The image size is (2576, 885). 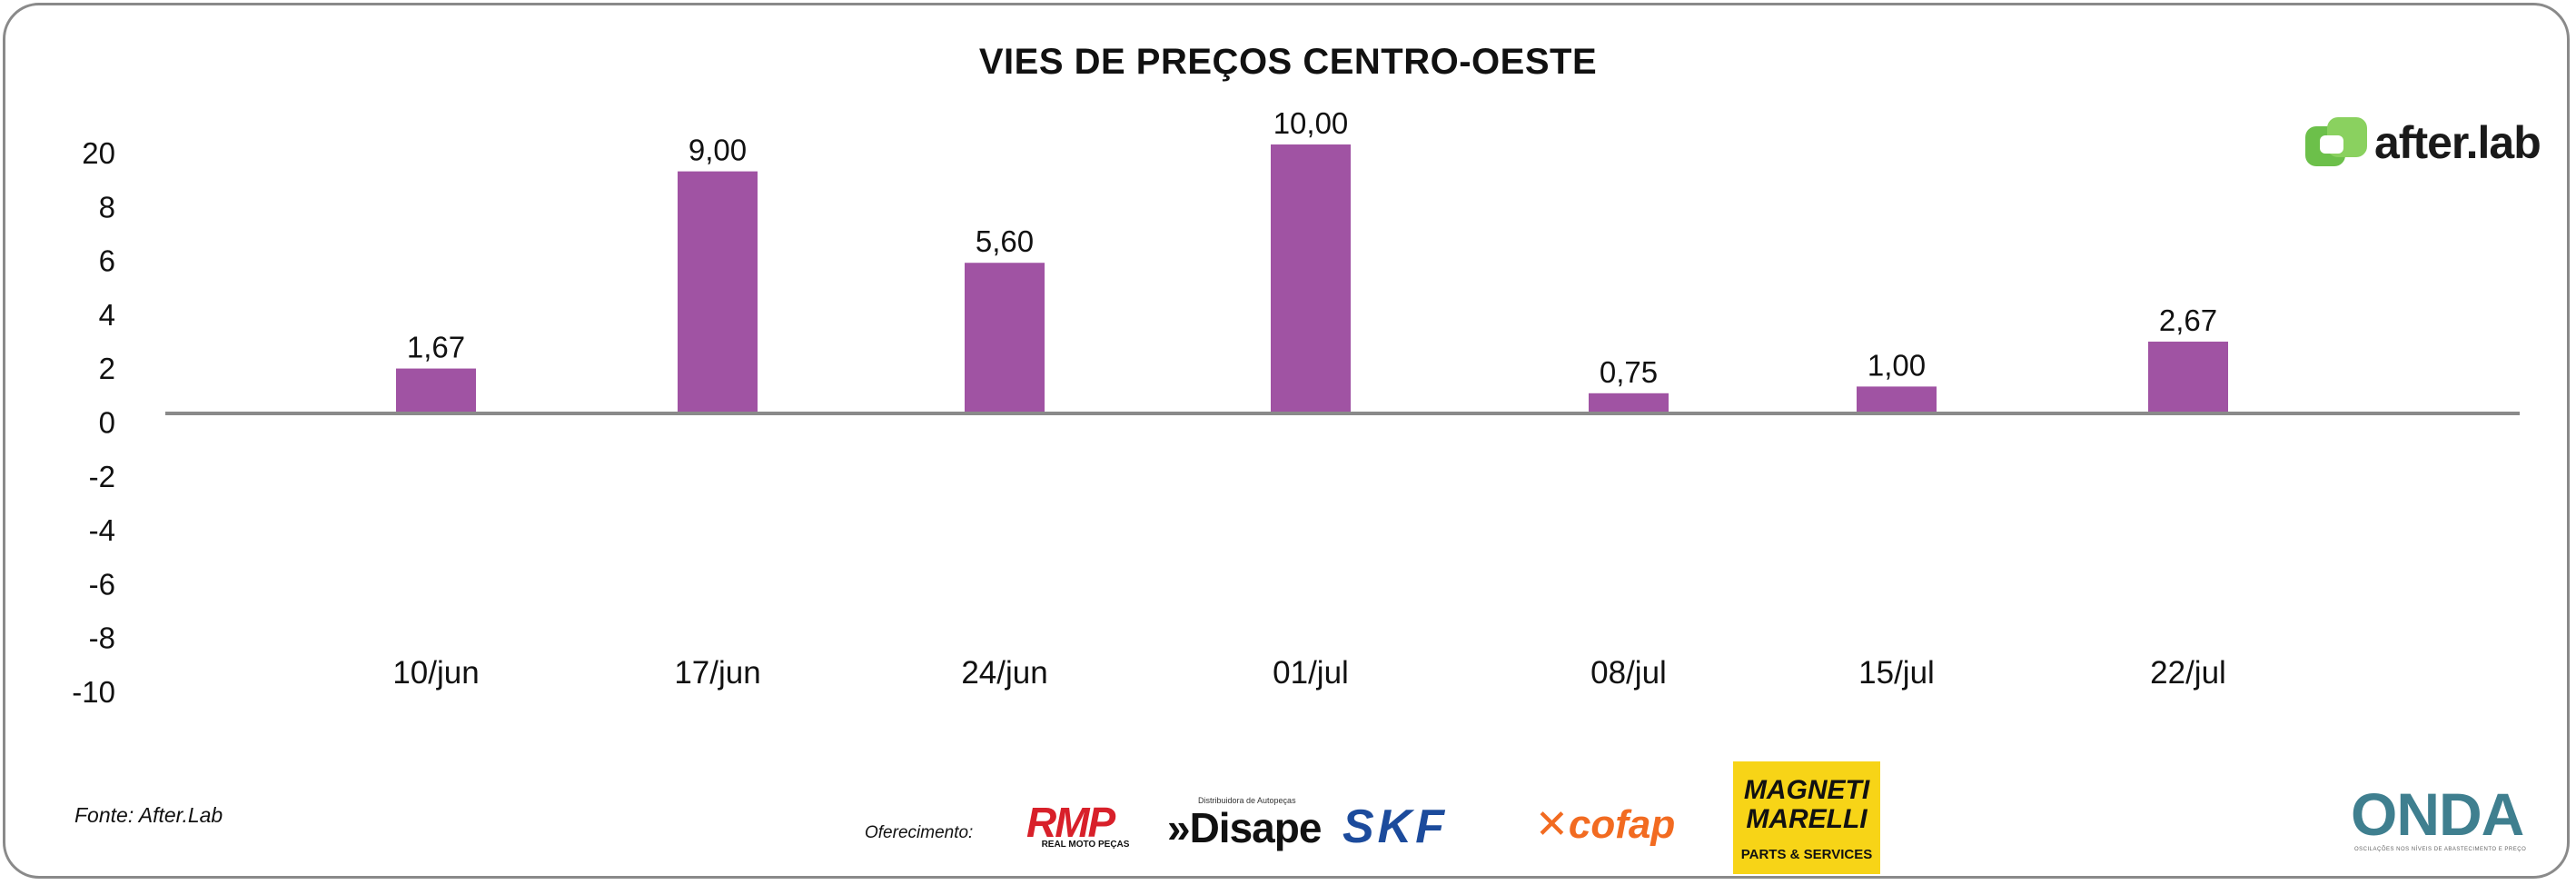 I want to click on data-label: 5,60, so click(x=1005, y=241).